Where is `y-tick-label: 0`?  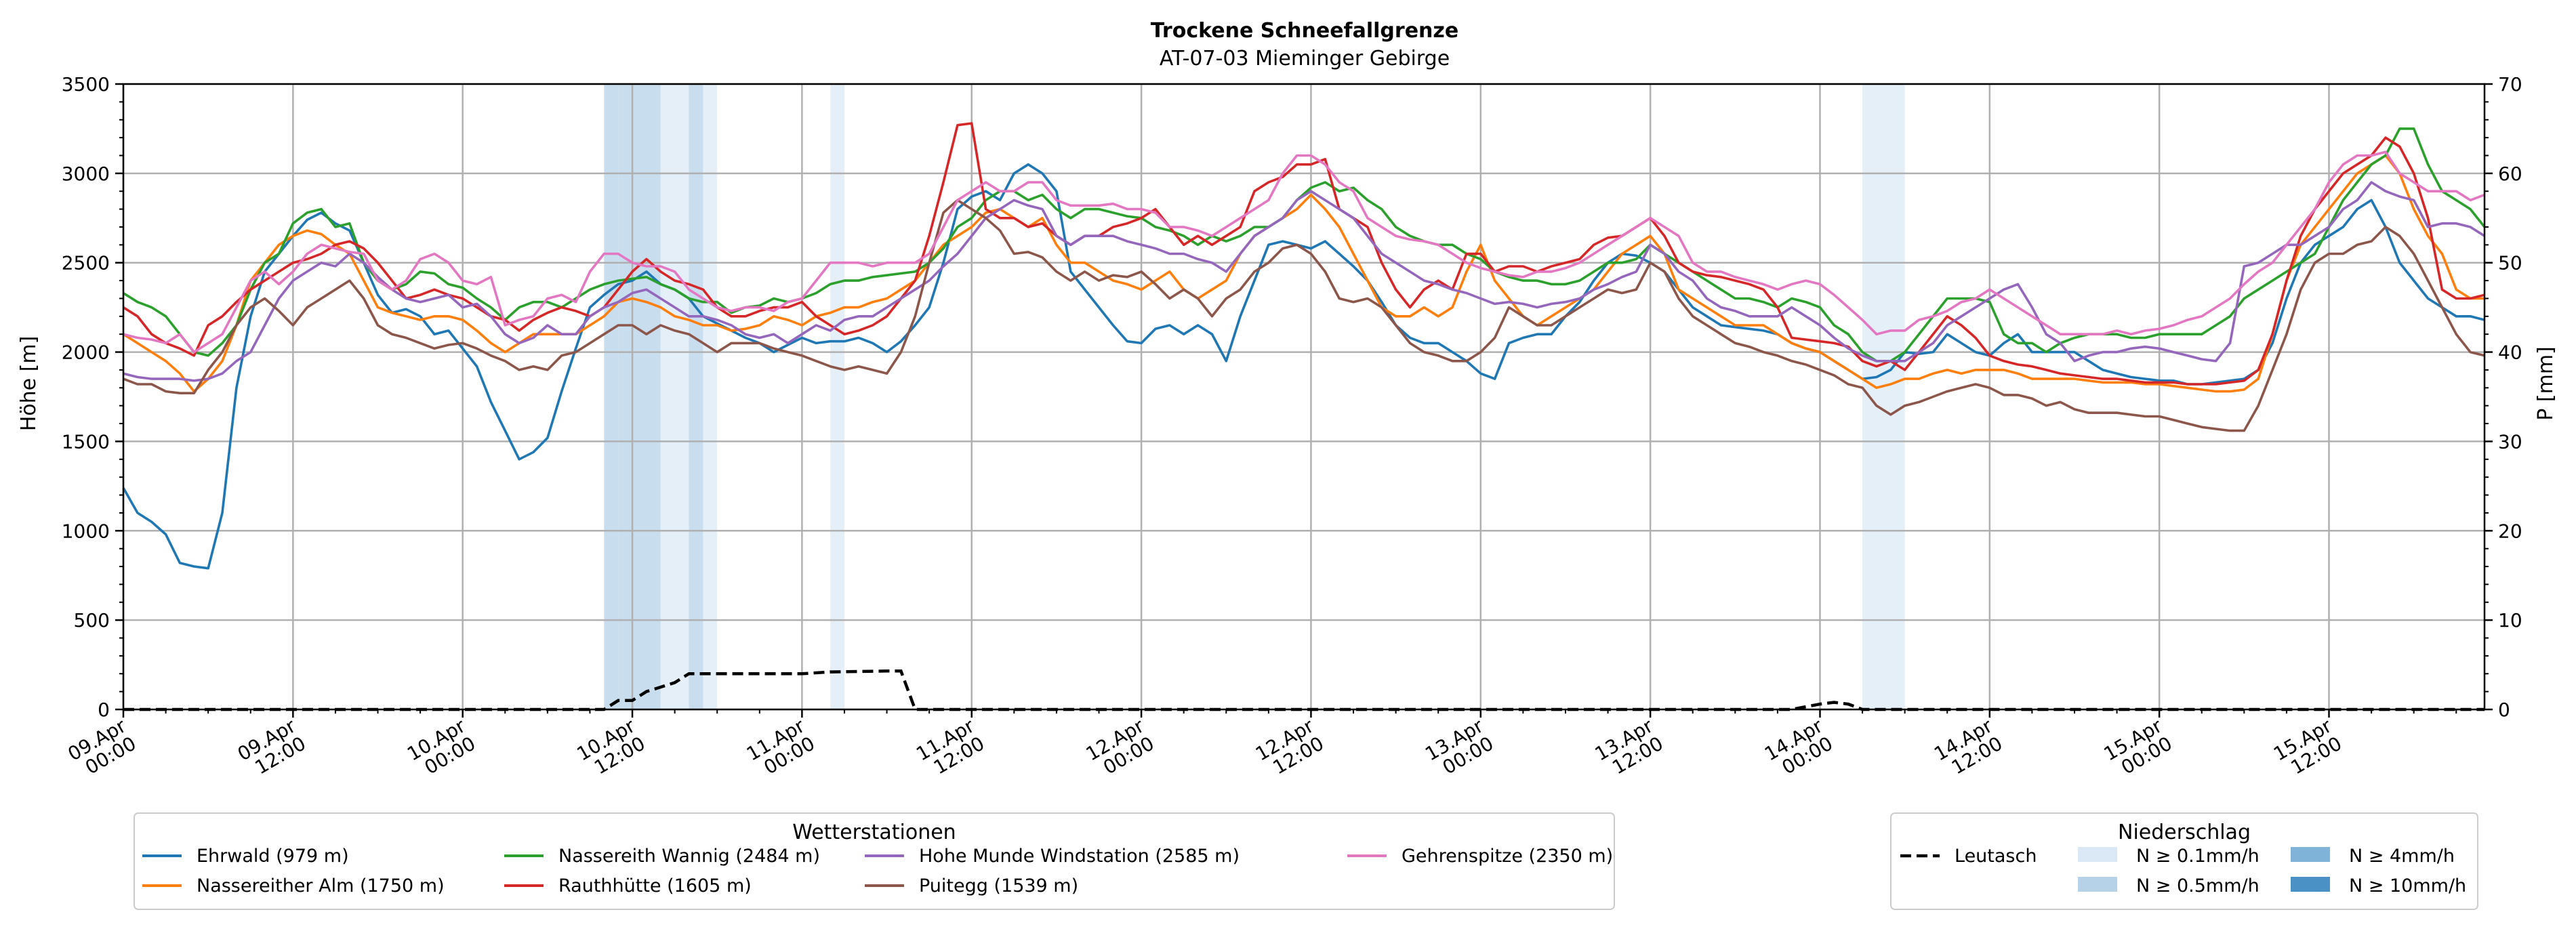
y-tick-label: 0 is located at coordinates (104, 710).